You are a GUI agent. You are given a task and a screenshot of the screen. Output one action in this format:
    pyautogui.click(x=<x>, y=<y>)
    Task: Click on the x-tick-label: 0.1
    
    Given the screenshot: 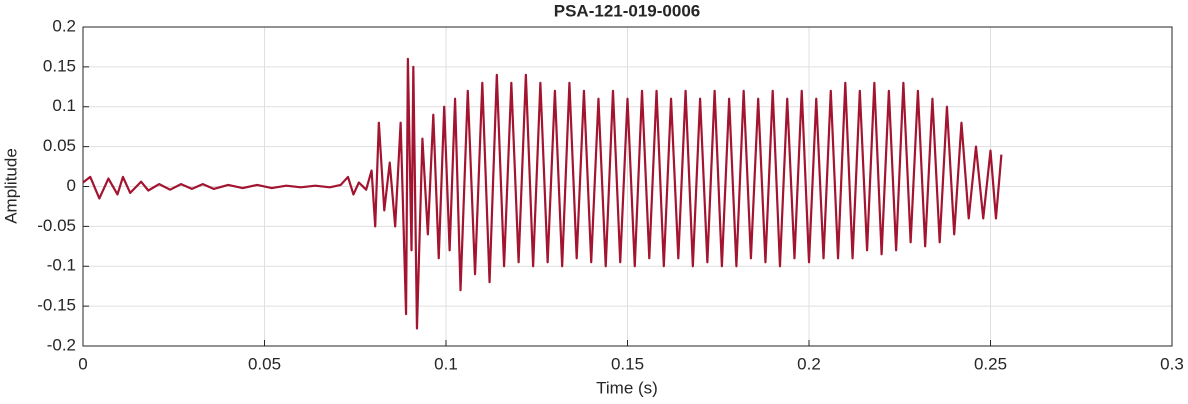 What is the action you would take?
    pyautogui.click(x=446, y=363)
    